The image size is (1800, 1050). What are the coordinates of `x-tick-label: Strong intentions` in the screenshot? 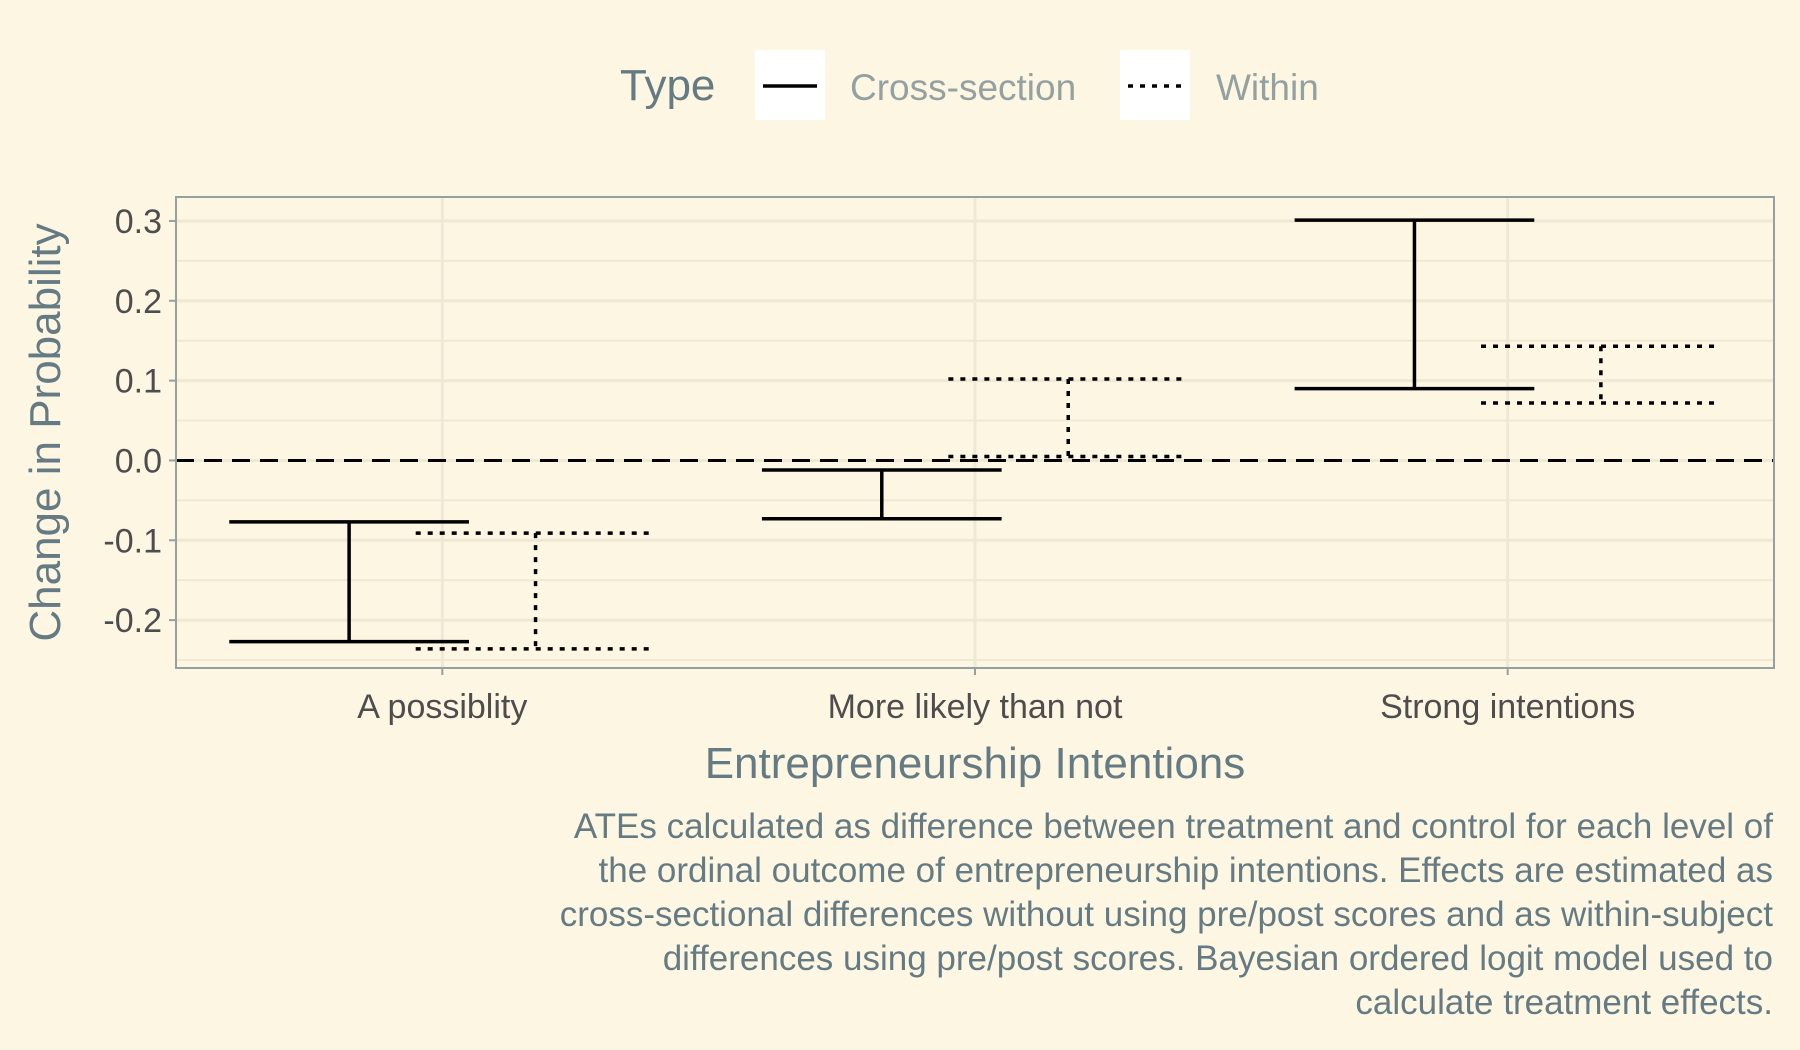 It's located at (1507, 707).